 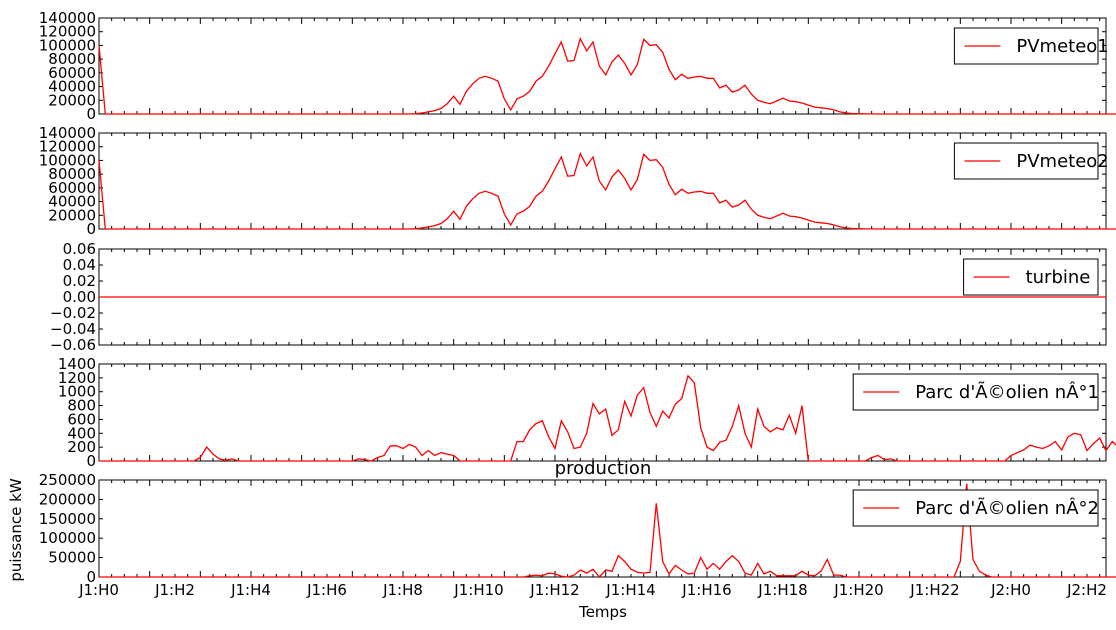 I want to click on legend-label: PVmeteo2, so click(x=1062, y=161).